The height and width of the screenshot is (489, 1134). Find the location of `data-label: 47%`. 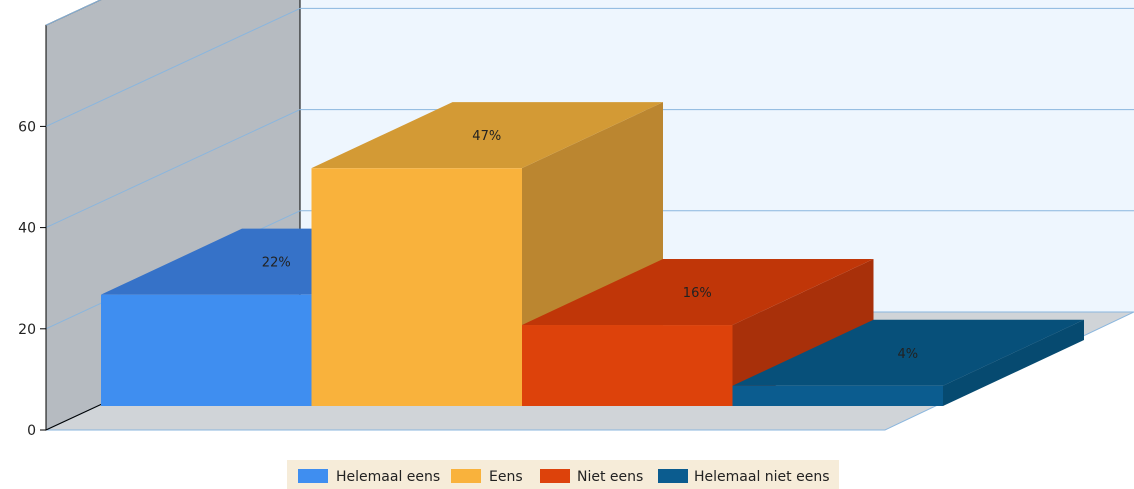

data-label: 47% is located at coordinates (486, 136).